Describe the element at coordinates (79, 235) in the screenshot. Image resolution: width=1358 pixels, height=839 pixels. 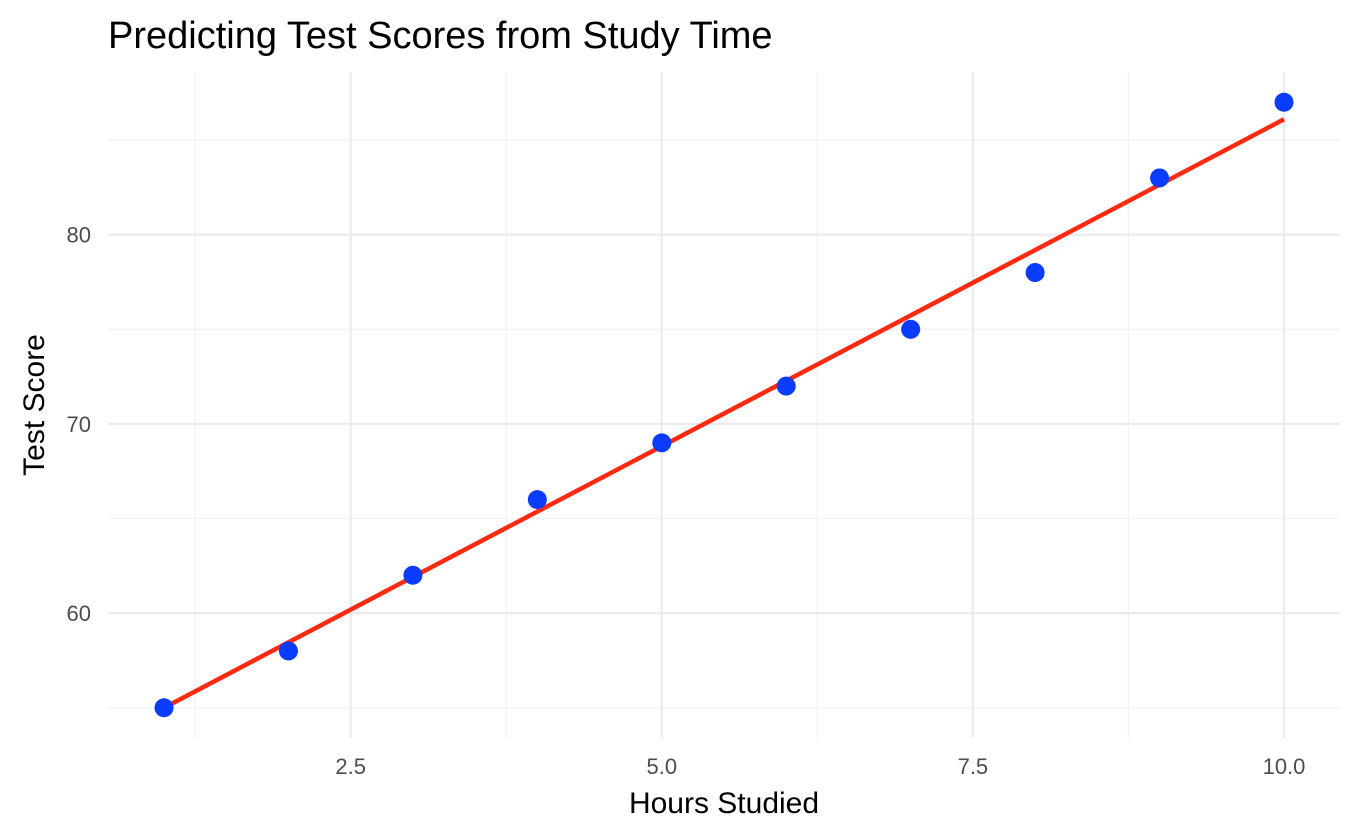
I see `y-tick-label: 80` at that location.